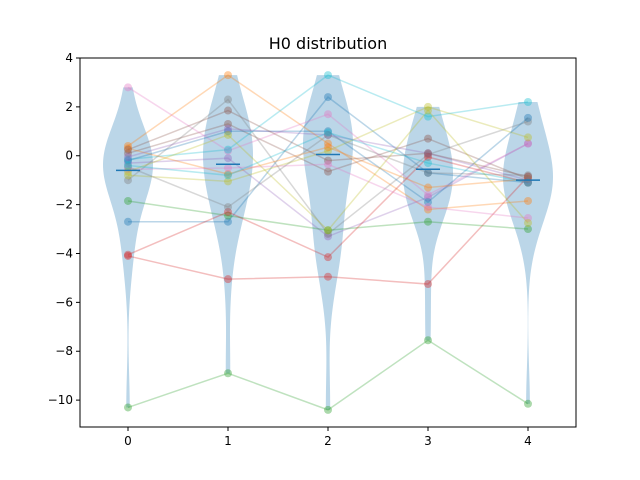 This screenshot has width=640, height=480. I want to click on x-tick-label: 4, so click(528, 441).